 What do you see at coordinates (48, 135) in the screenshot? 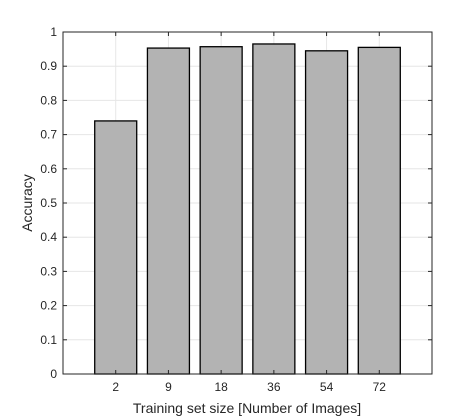
I see `y-tick-label: 0.7` at bounding box center [48, 135].